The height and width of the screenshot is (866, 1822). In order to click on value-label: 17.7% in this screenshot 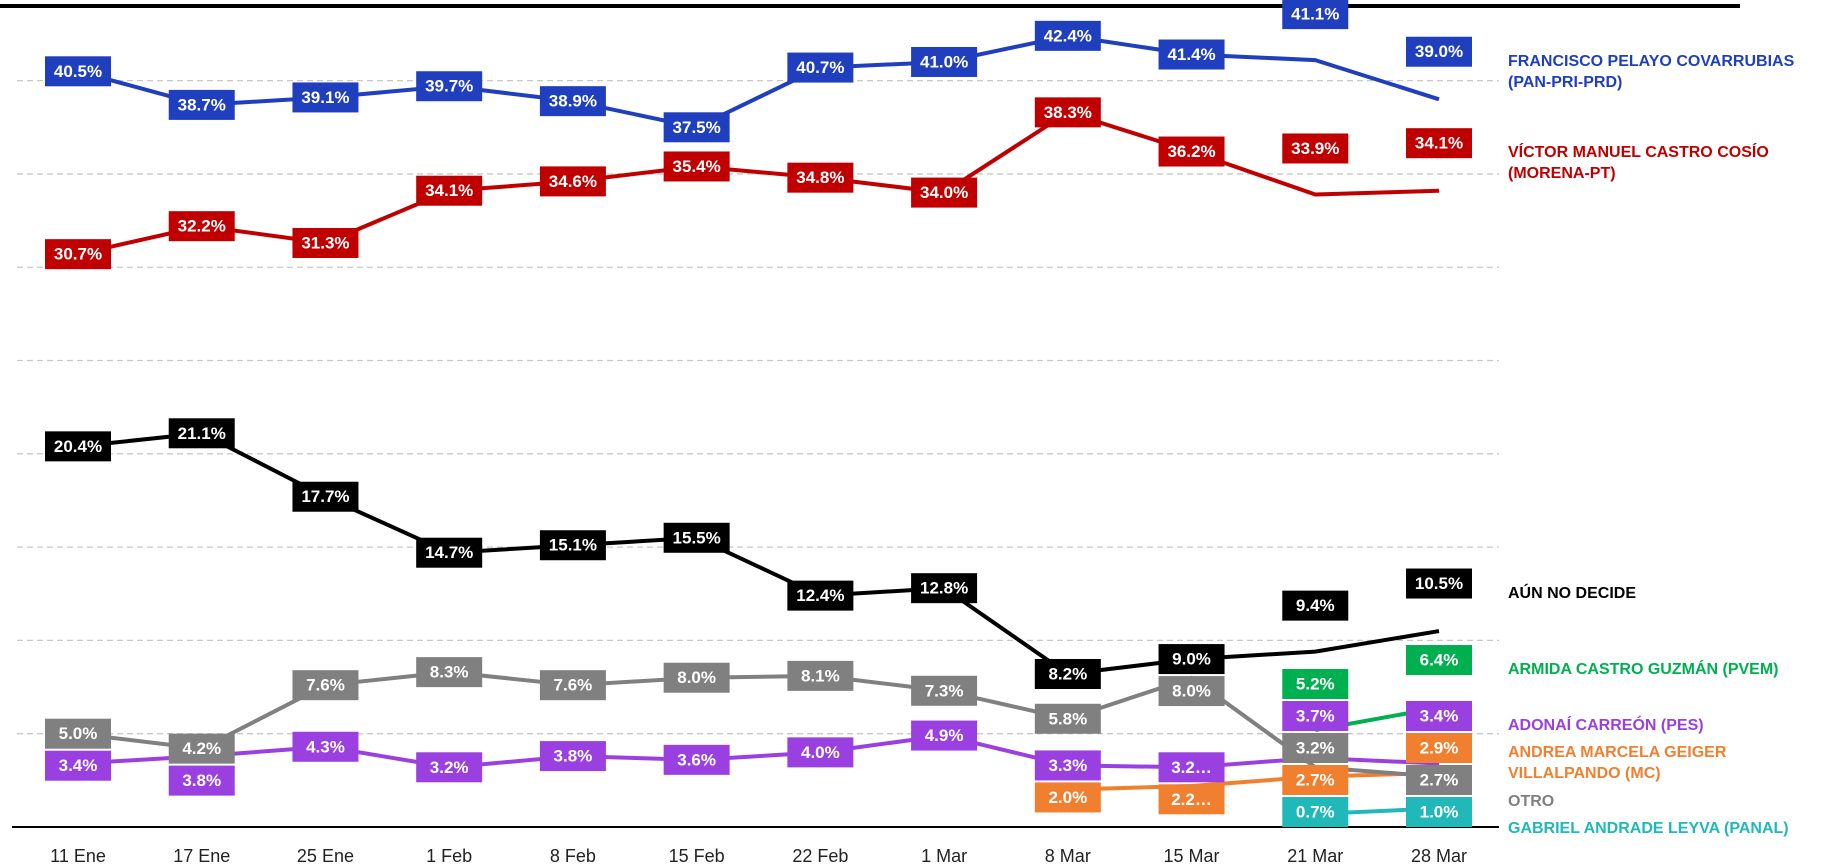, I will do `click(325, 496)`.